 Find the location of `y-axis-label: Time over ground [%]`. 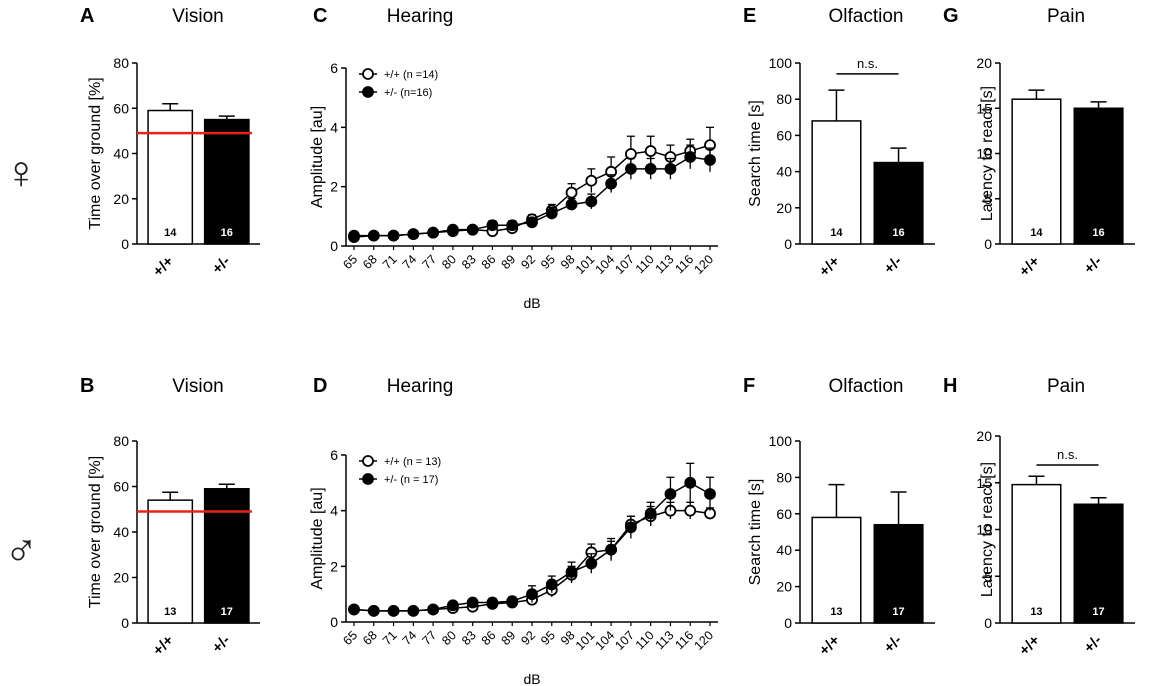

y-axis-label: Time over ground [%] is located at coordinates (95, 532).